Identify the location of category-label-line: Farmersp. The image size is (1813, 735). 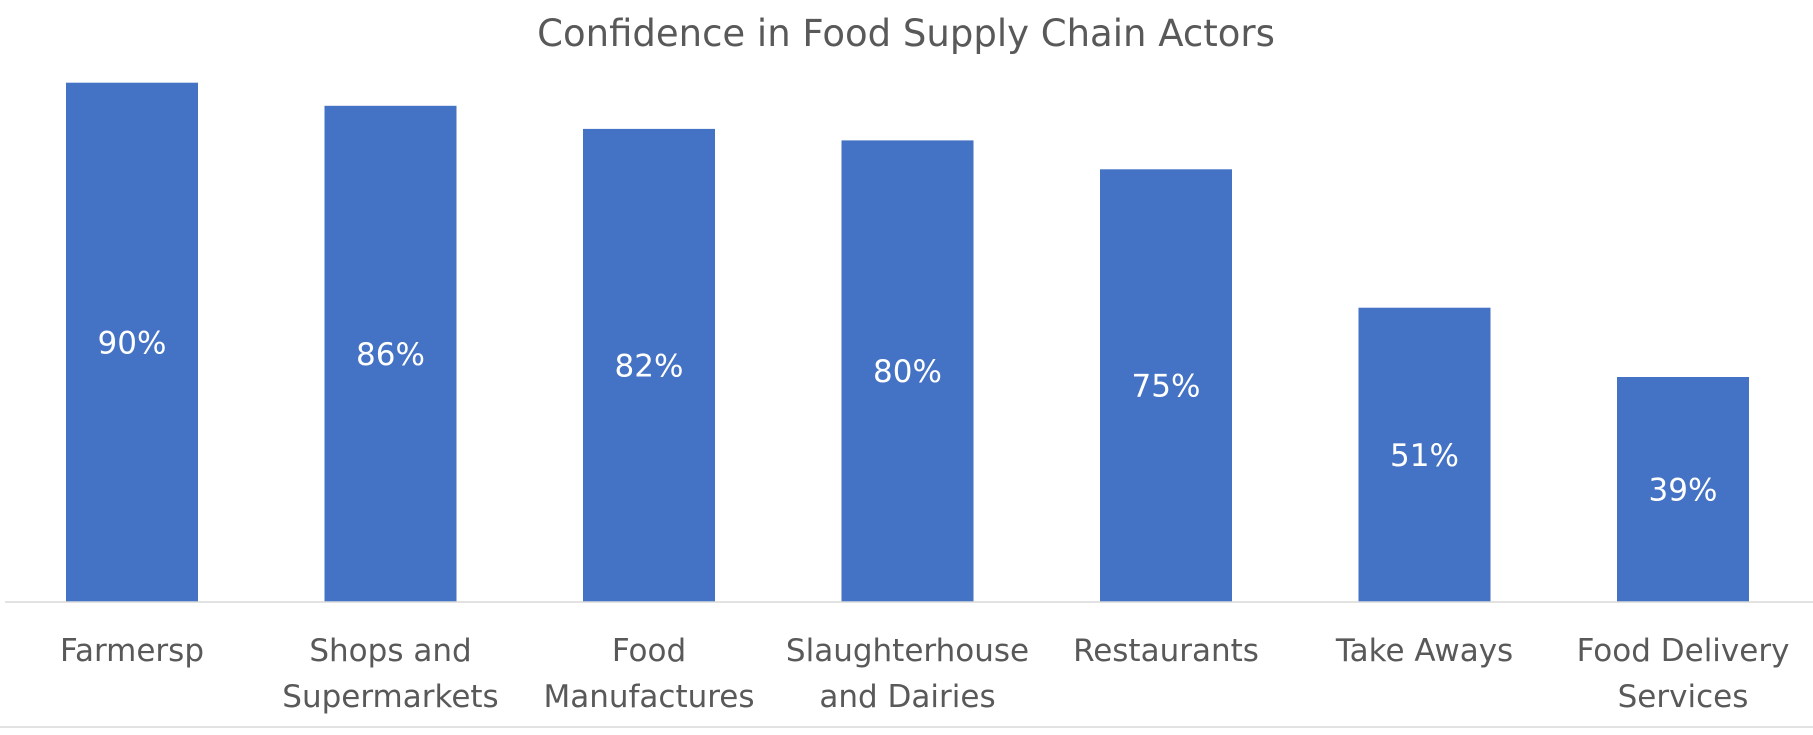
(132, 651).